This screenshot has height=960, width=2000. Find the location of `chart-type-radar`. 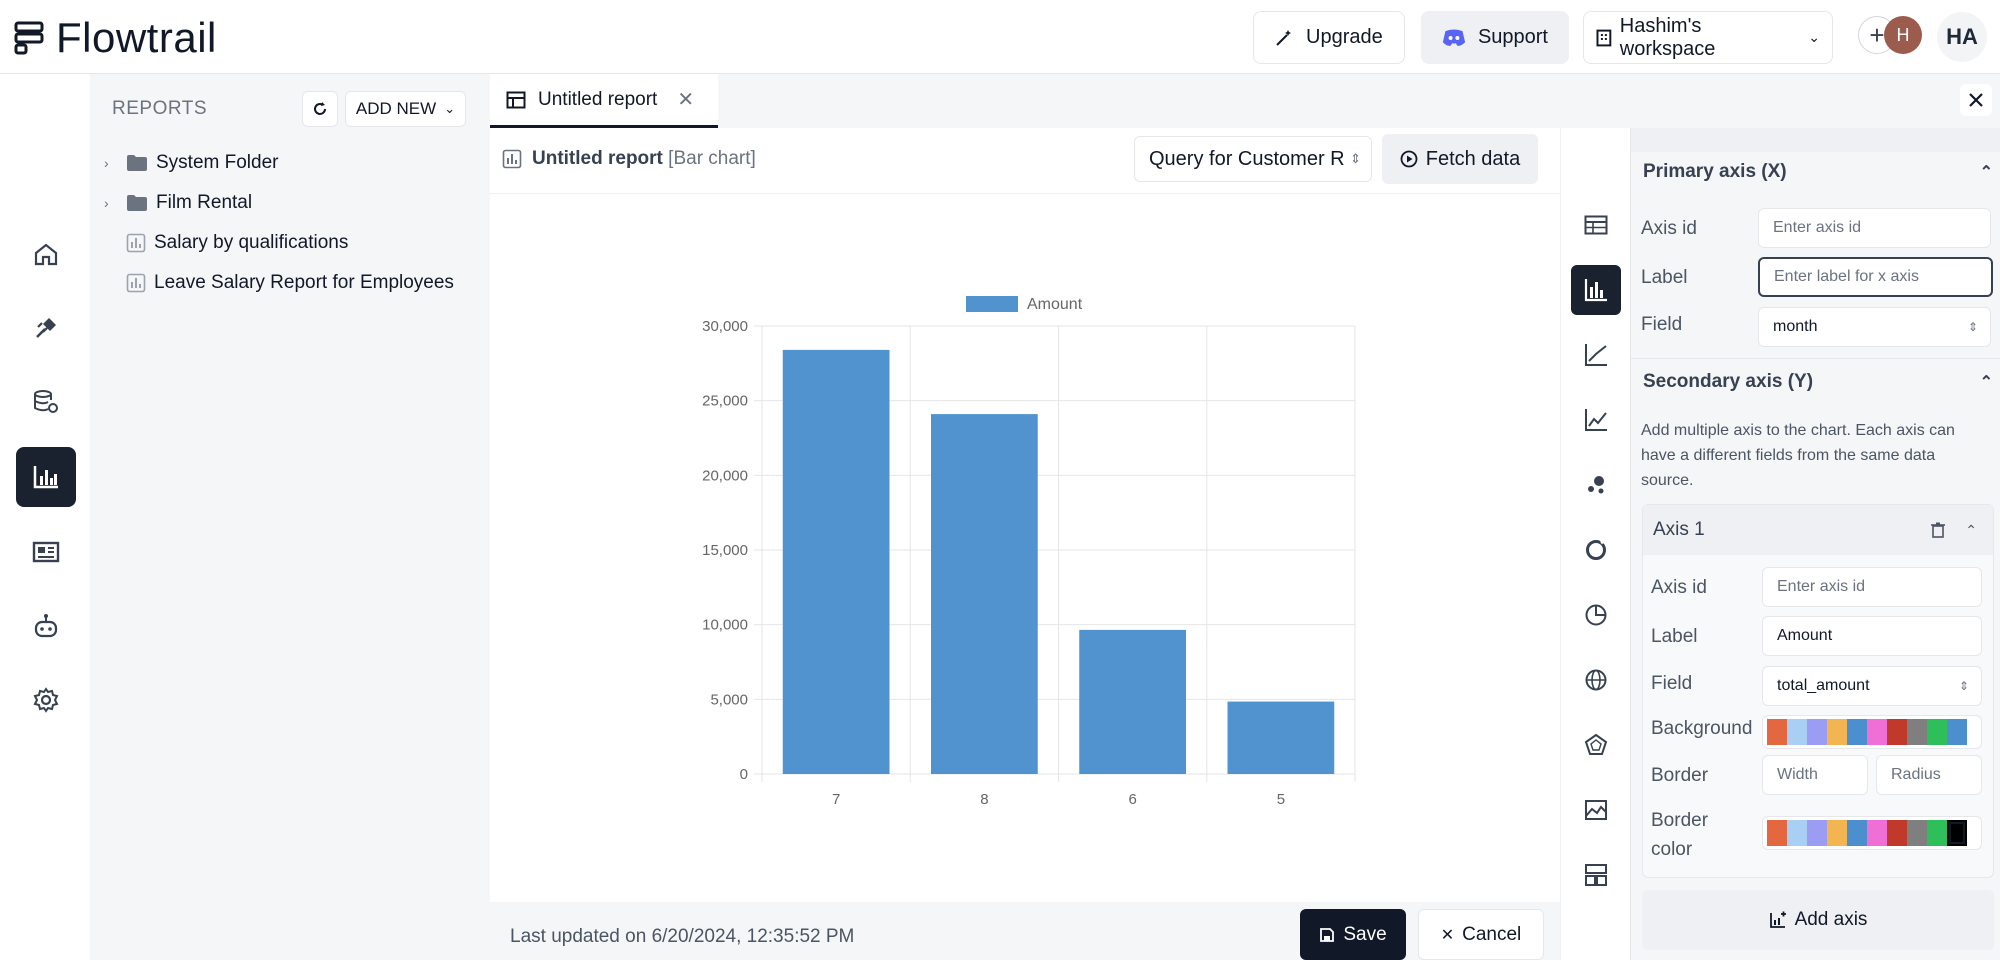

chart-type-radar is located at coordinates (1596, 745).